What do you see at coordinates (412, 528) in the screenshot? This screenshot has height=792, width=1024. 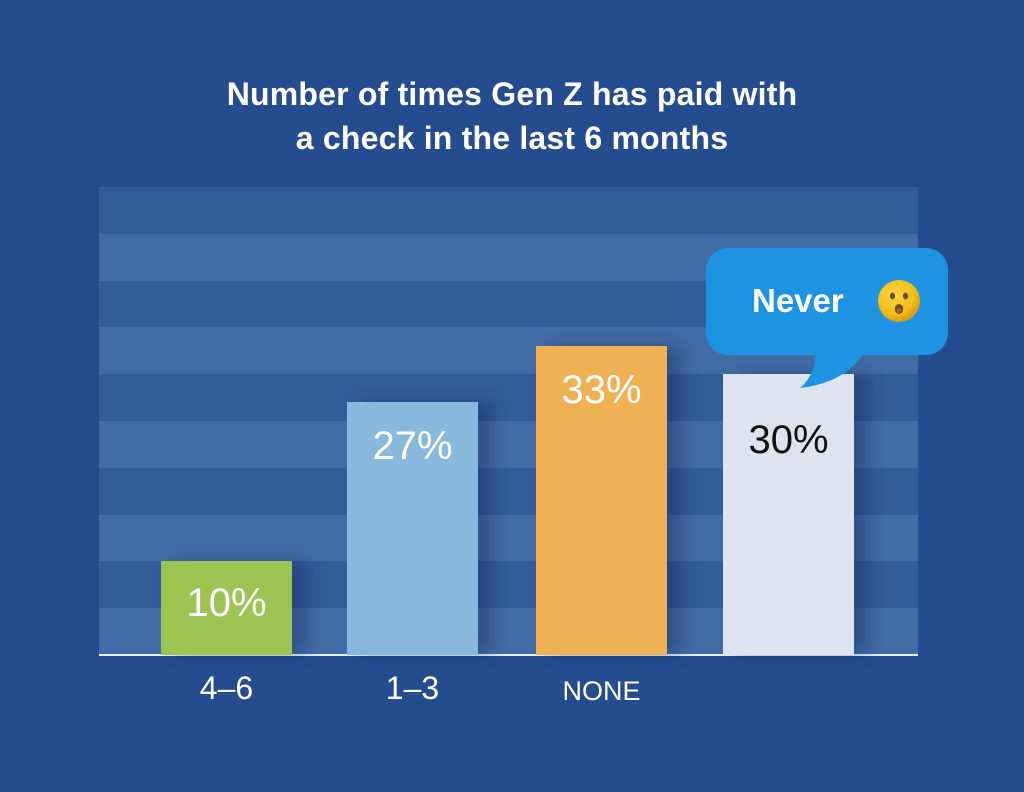 I see `bar: 27%` at bounding box center [412, 528].